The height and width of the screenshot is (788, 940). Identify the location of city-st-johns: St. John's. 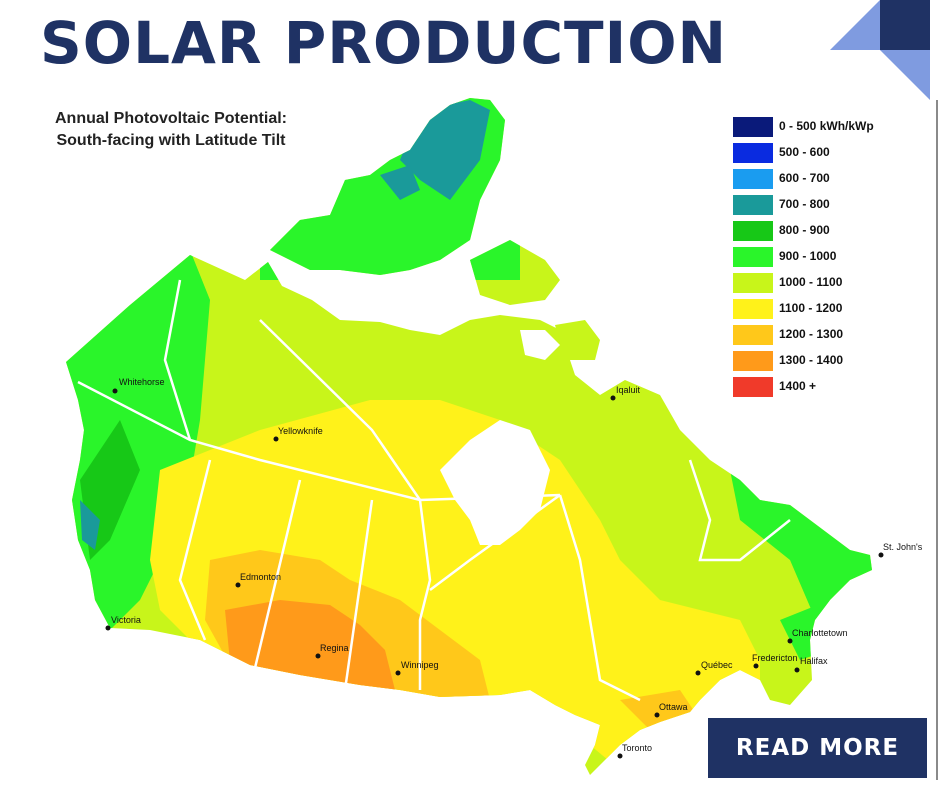
(900, 550).